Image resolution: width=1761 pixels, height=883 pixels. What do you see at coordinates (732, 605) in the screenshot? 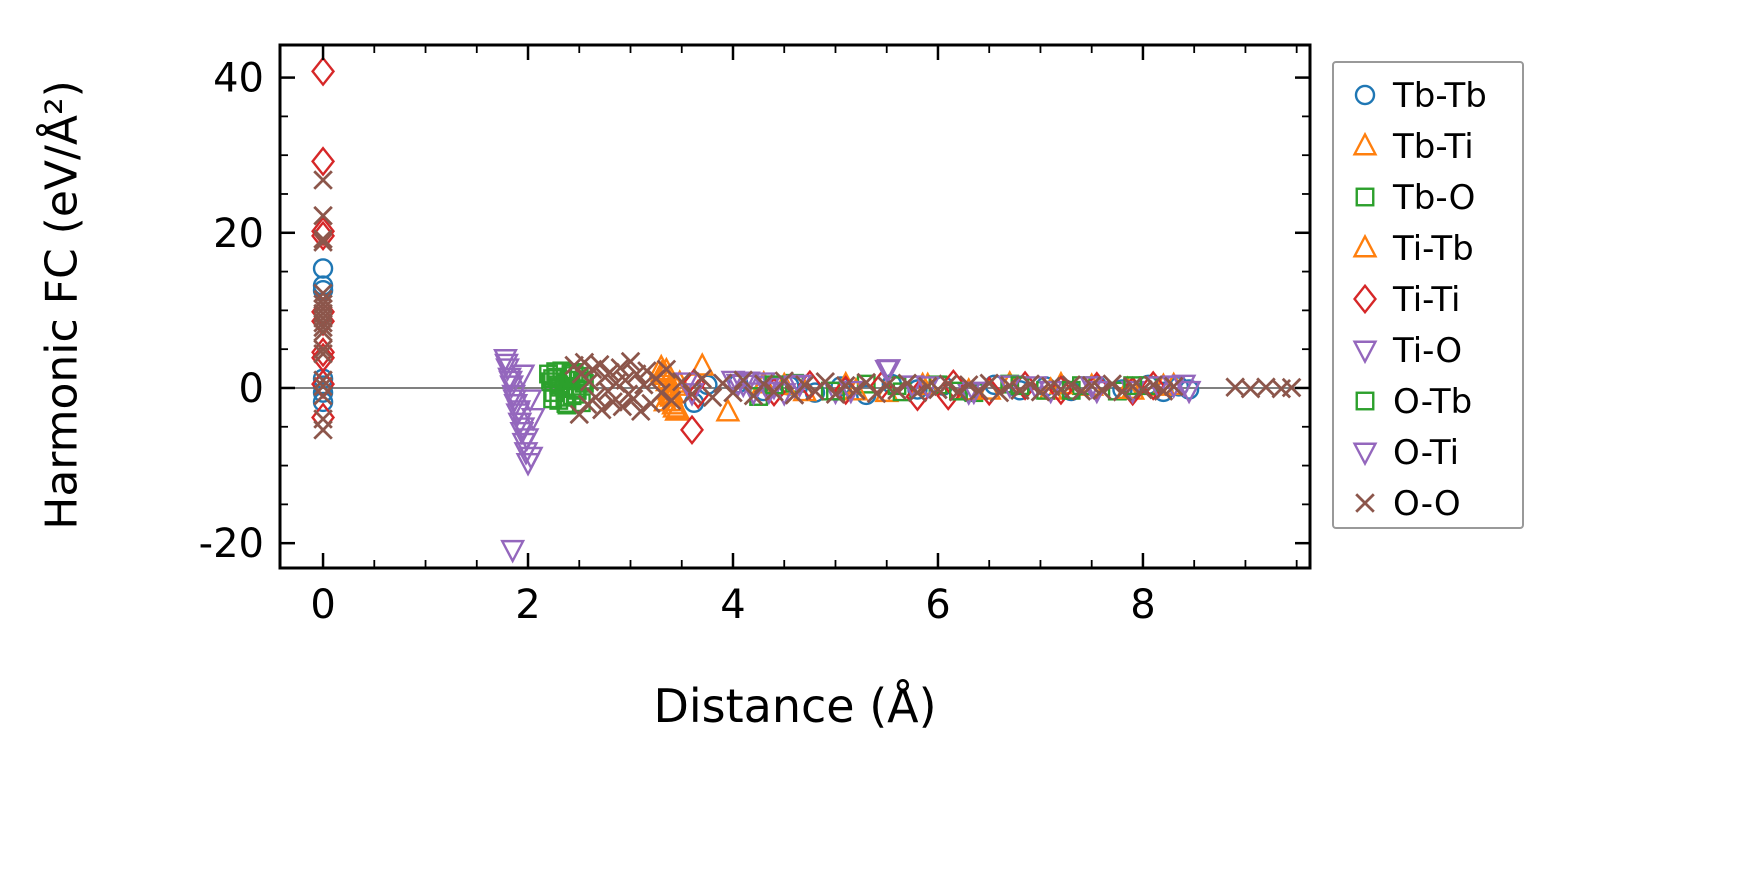
I see `x-tick-label: 4` at bounding box center [732, 605].